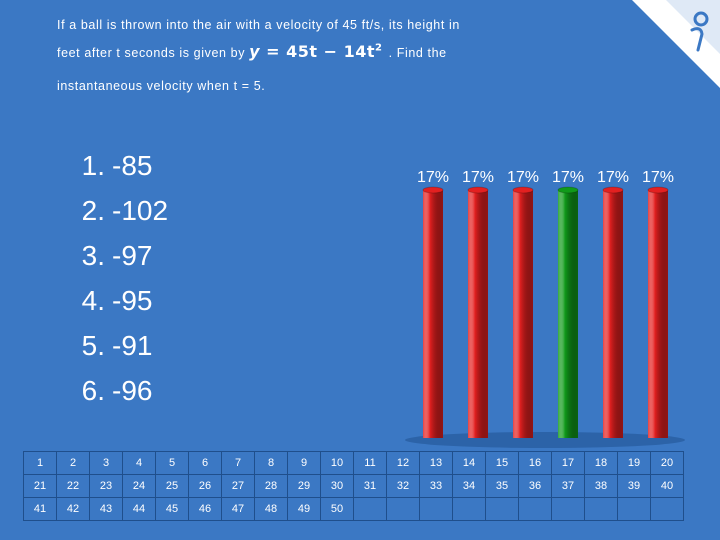  I want to click on grid-cell: 7, so click(238, 463).